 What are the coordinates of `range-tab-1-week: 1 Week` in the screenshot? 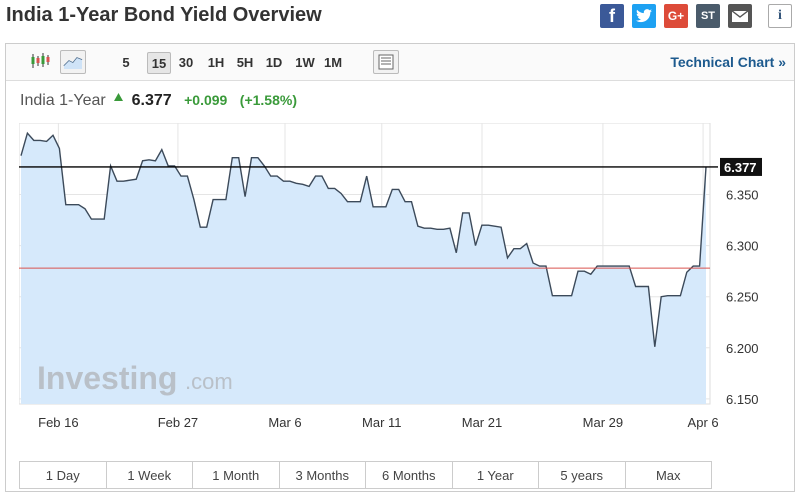 It's located at (150, 475).